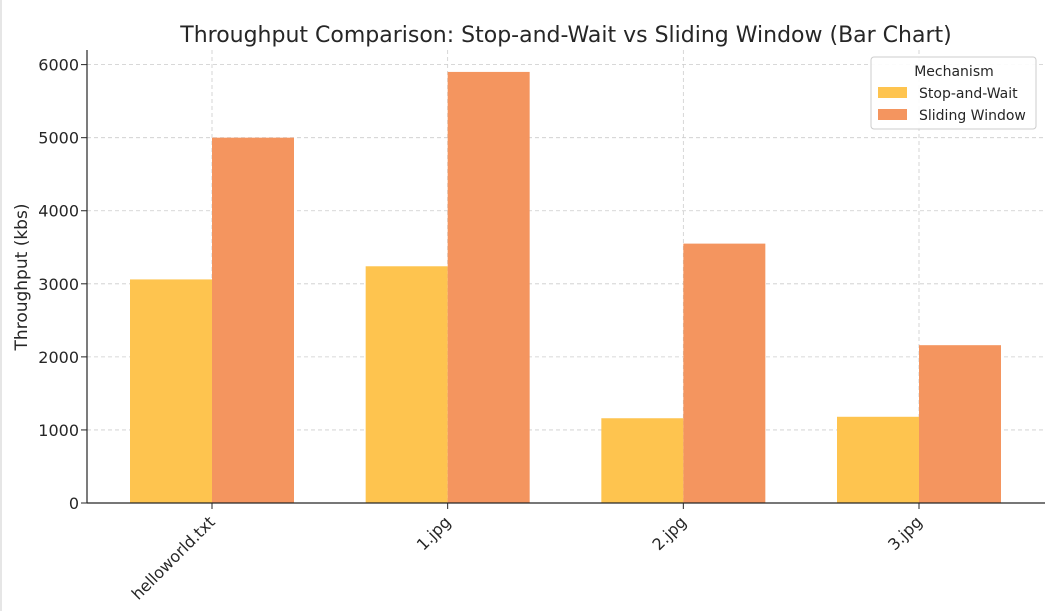 This screenshot has height=615, width=1051. What do you see at coordinates (74, 503) in the screenshot?
I see `y-tick-label: 0` at bounding box center [74, 503].